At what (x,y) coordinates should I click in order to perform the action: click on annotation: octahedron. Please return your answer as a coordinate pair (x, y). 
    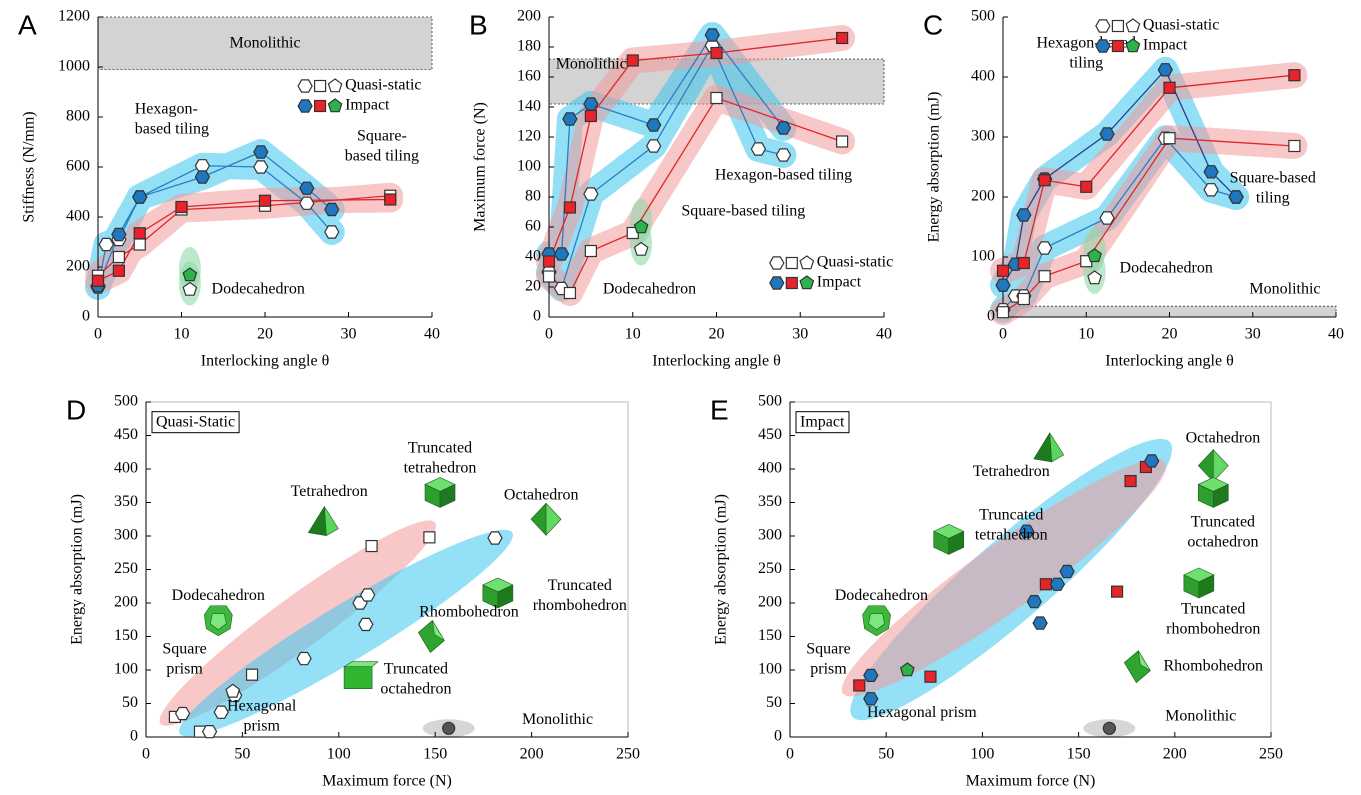
    Looking at the image, I should click on (1222, 541).